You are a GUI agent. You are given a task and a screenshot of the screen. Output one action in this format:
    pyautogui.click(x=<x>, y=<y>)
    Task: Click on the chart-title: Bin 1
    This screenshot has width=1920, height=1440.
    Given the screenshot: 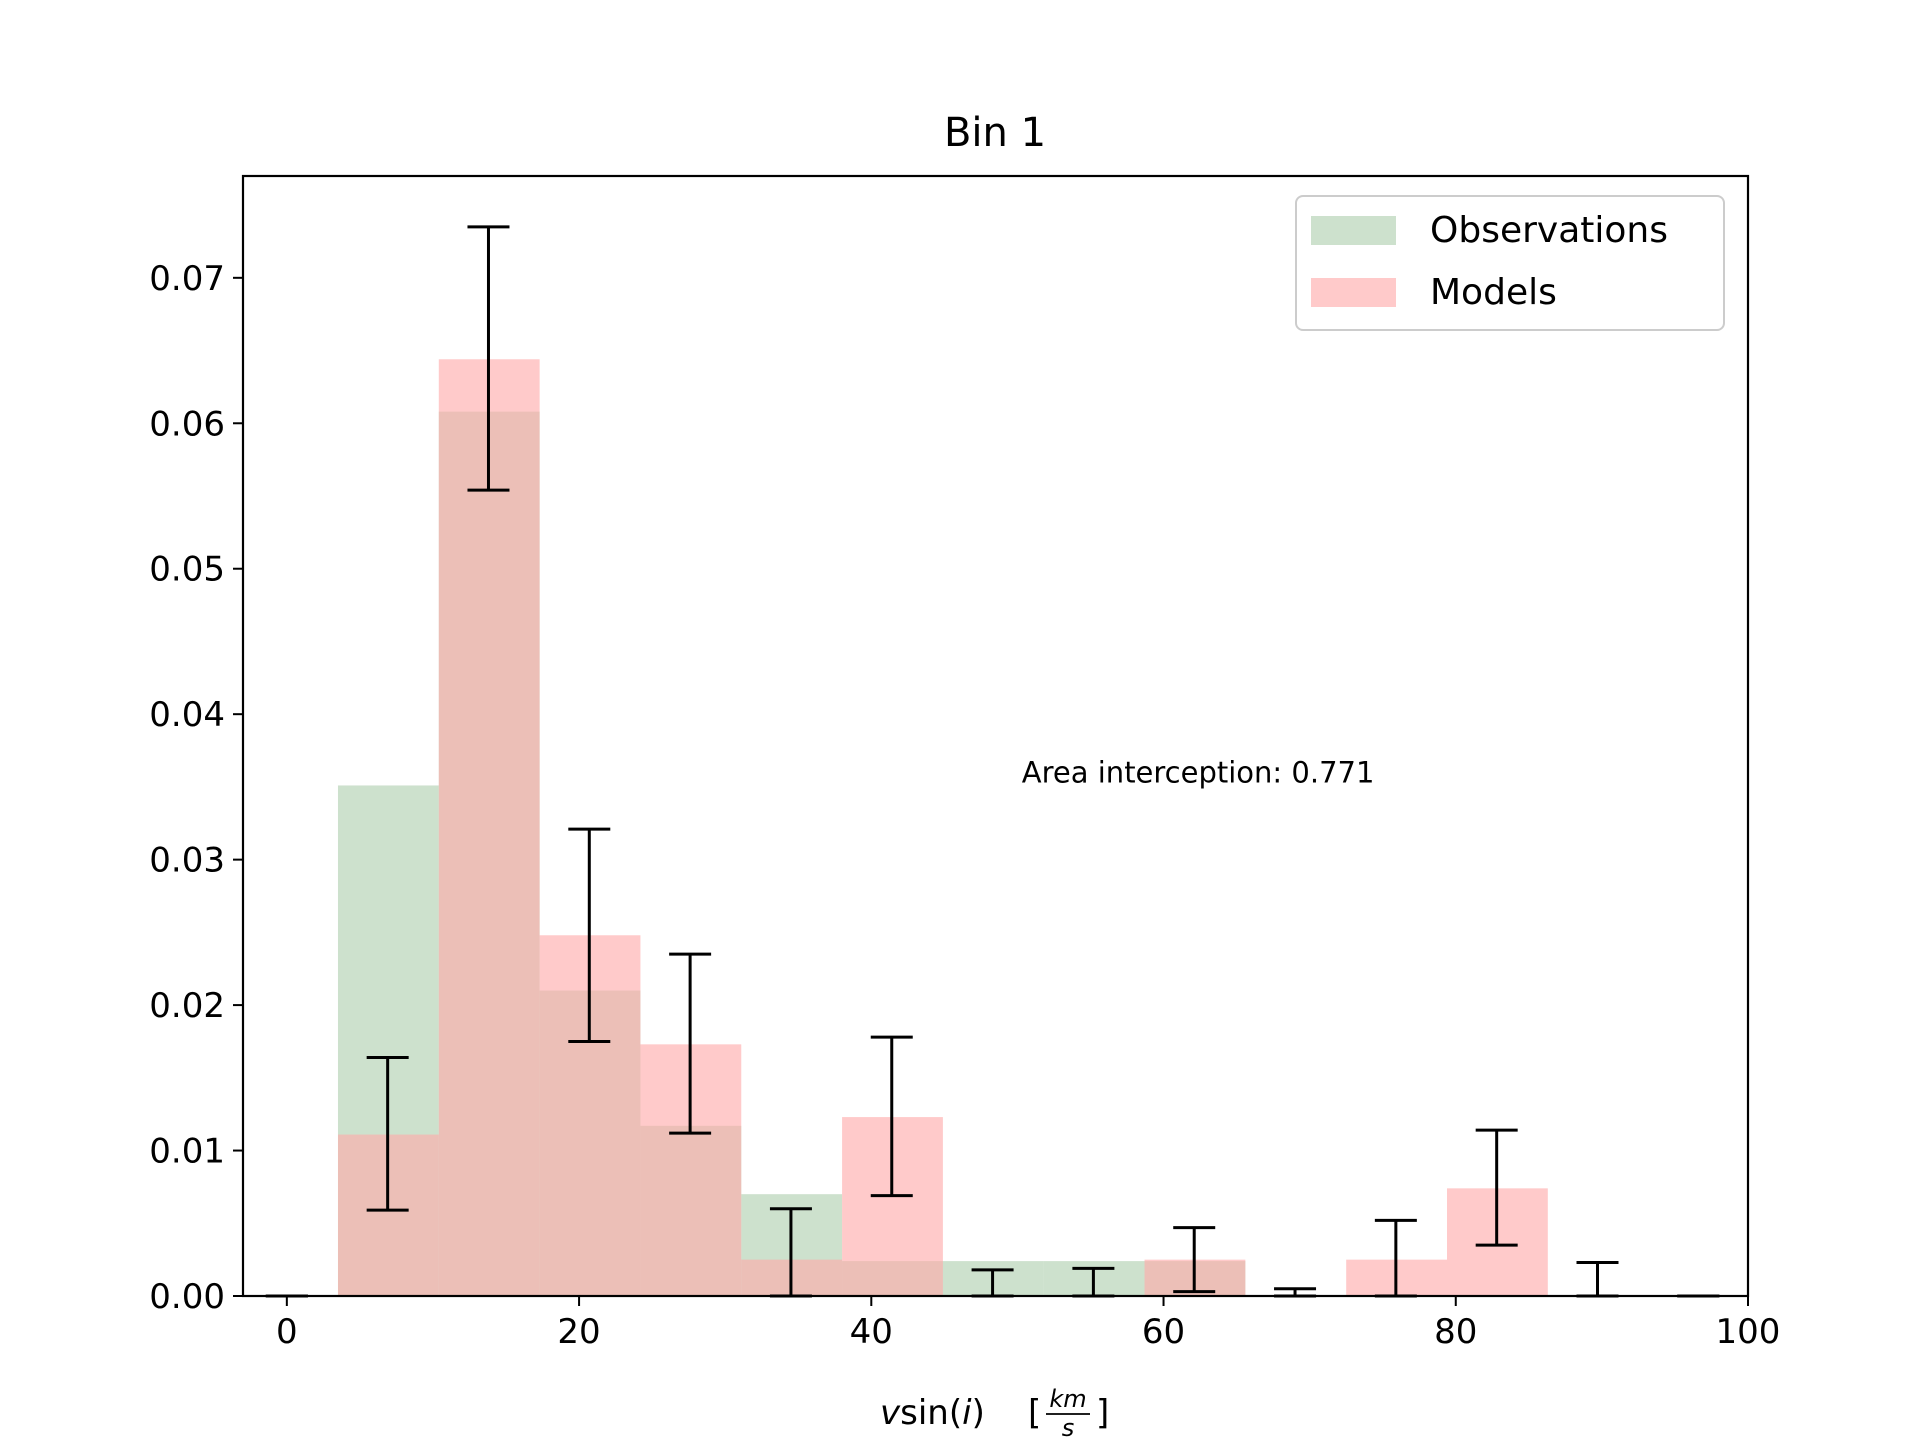 What is the action you would take?
    pyautogui.click(x=995, y=133)
    